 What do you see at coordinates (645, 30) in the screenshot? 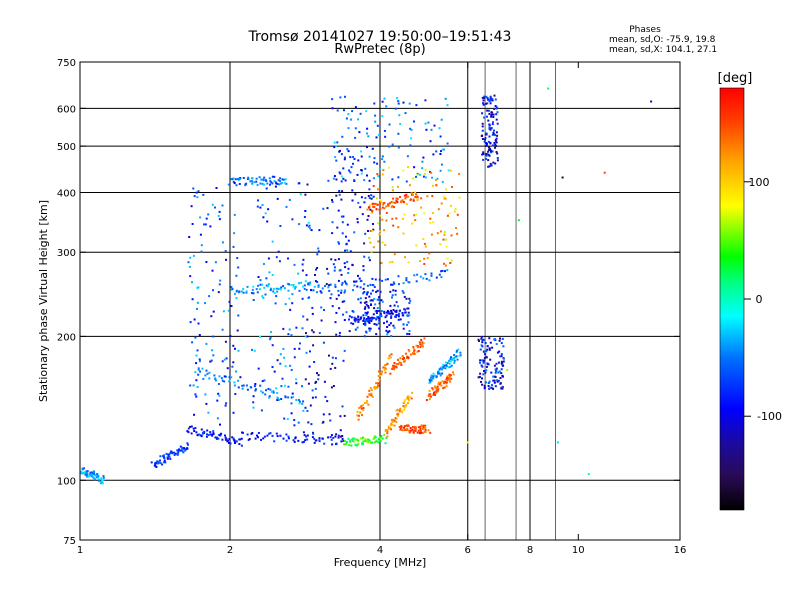
I see `phase-info-title: Phases` at bounding box center [645, 30].